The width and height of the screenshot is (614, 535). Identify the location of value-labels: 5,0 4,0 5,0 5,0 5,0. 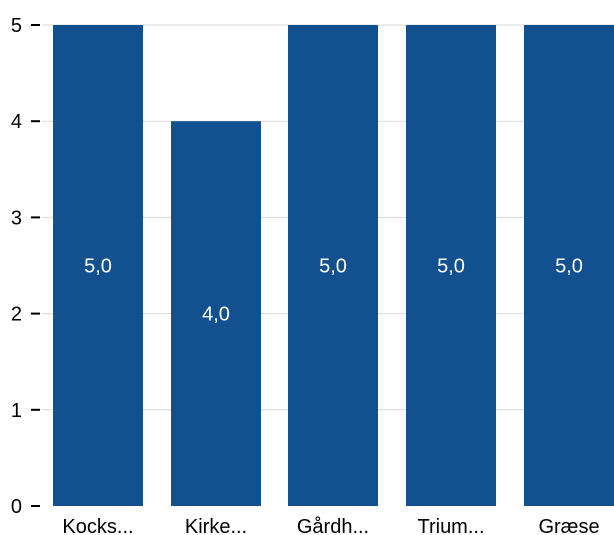
(333, 291).